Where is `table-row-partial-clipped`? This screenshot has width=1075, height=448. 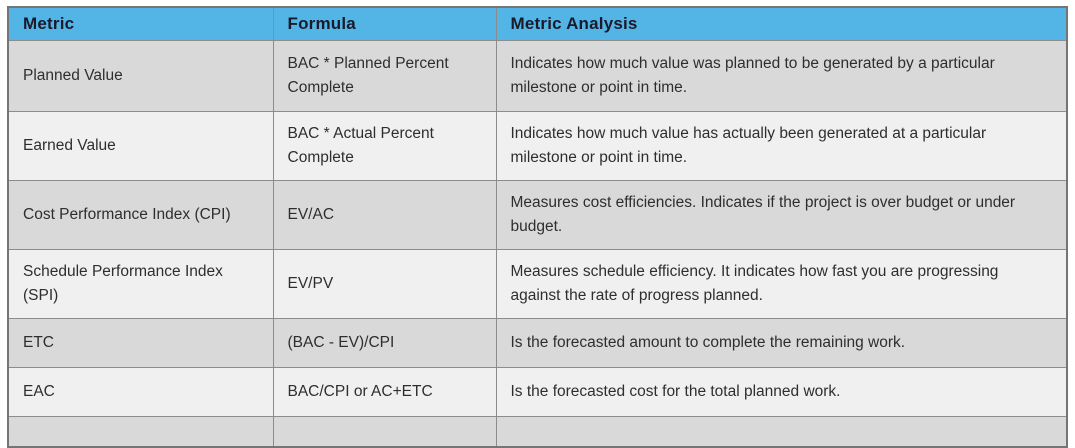 table-row-partial-clipped is located at coordinates (537, 431).